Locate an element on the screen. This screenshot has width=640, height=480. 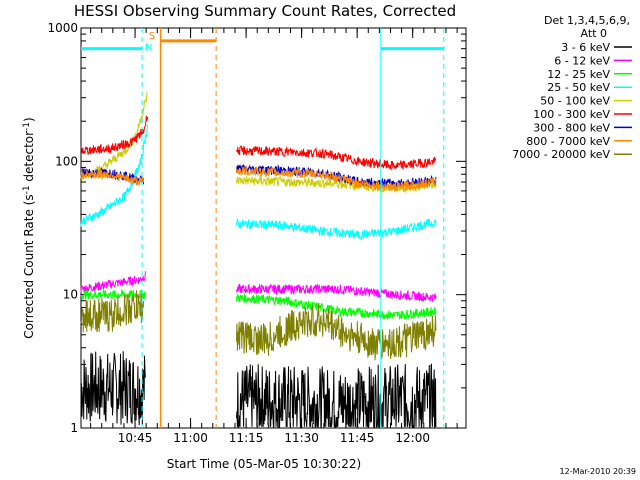
legend-label: 100 - 300 keV is located at coordinates (571, 114).